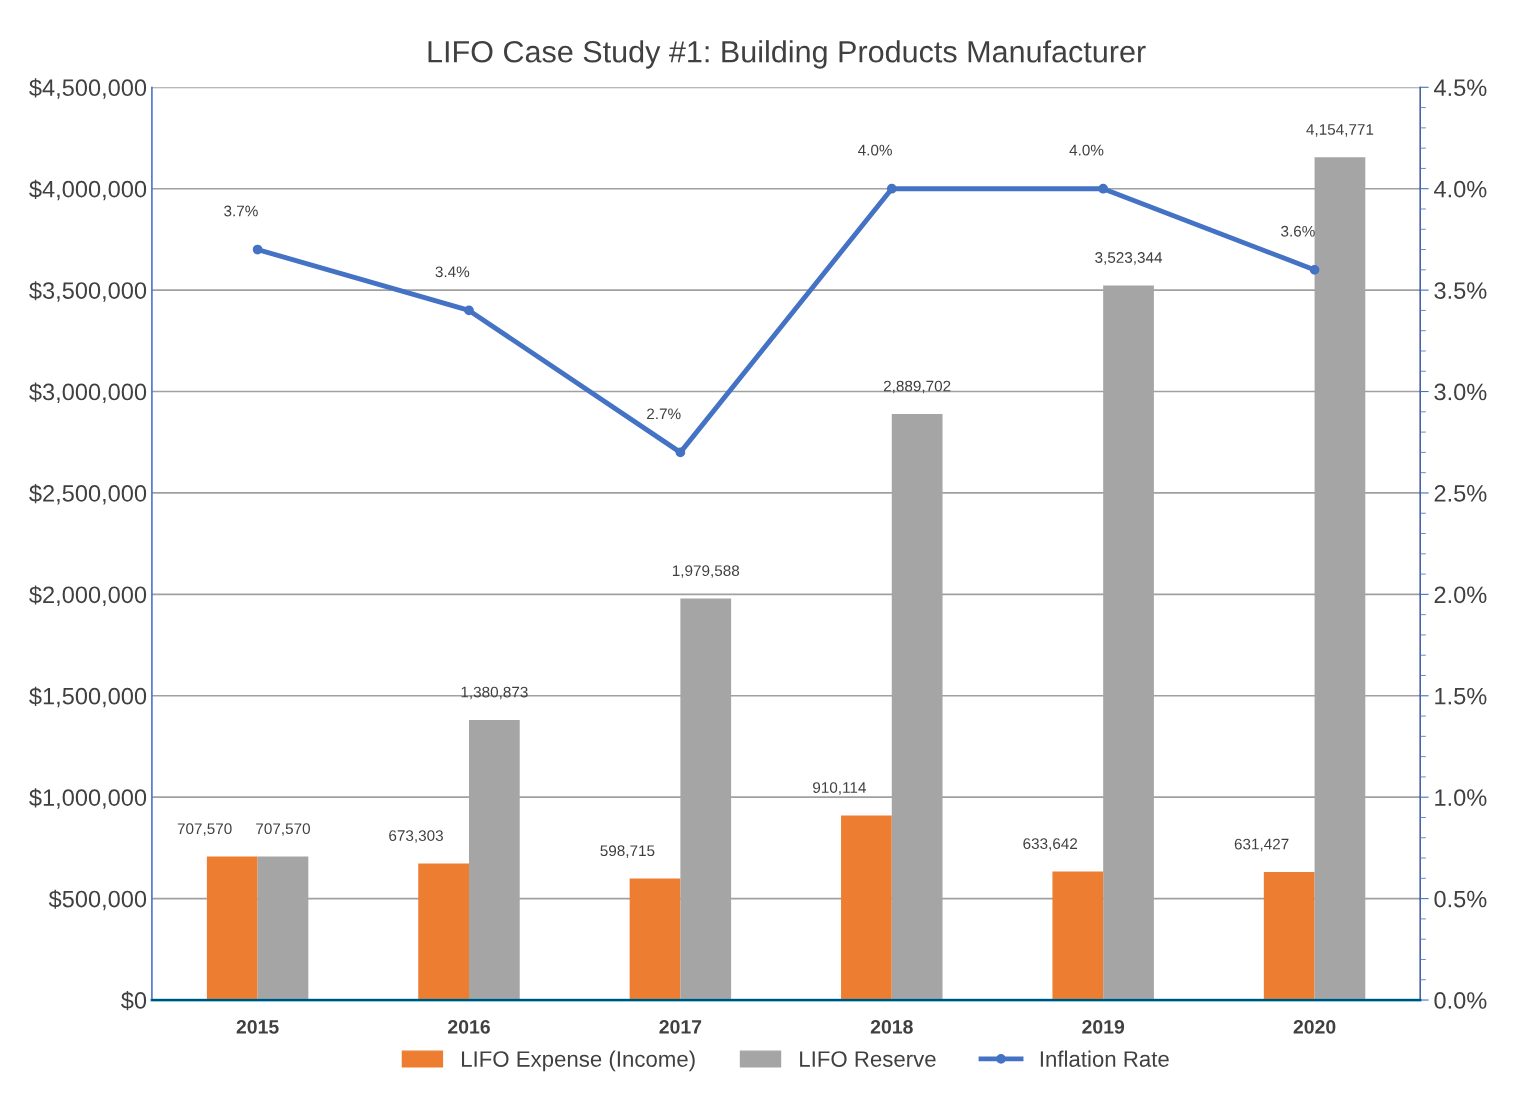  I want to click on data-label: 2.7%, so click(664, 414).